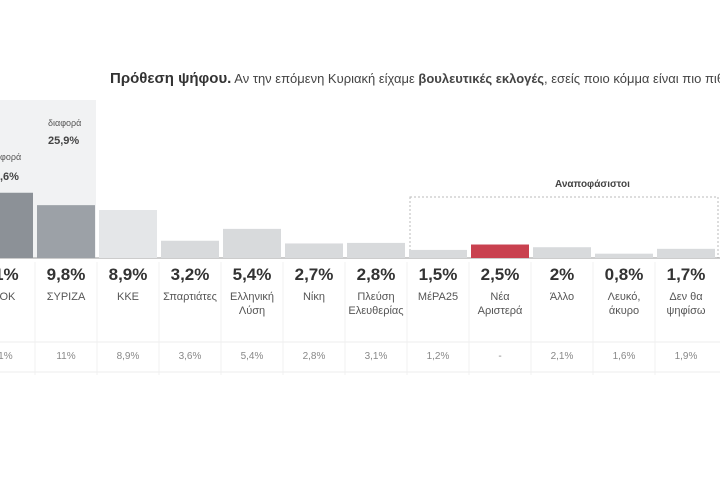 The image size is (720, 480). What do you see at coordinates (11, 157) in the screenshot?
I see `annotation-label: φορά` at bounding box center [11, 157].